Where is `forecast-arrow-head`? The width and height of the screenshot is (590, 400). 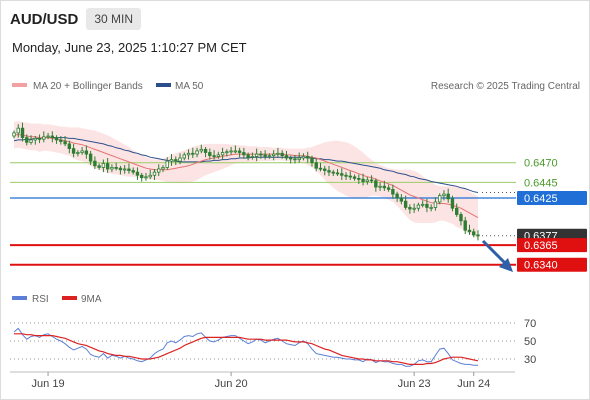
forecast-arrow-head is located at coordinates (506, 265).